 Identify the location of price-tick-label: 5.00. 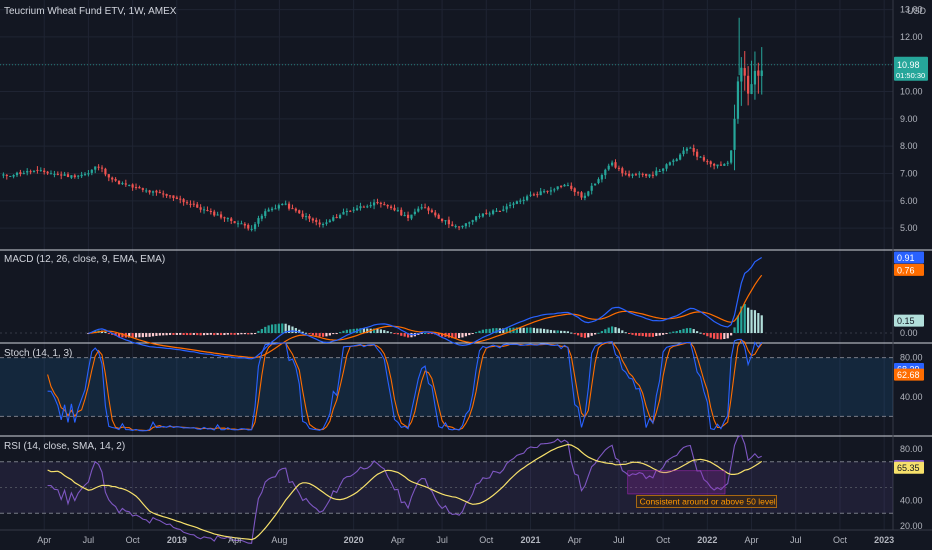
(909, 228).